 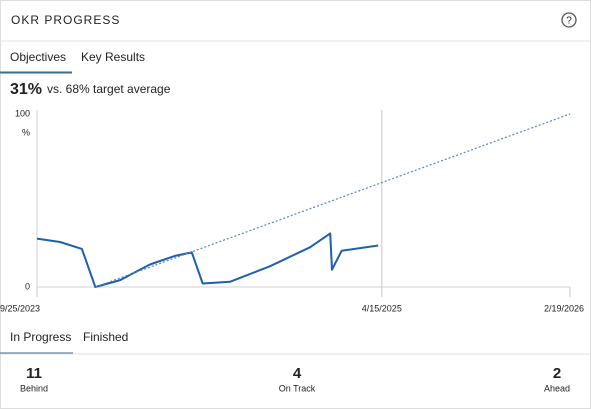 What do you see at coordinates (27, 286) in the screenshot?
I see `y-tick-label: 0` at bounding box center [27, 286].